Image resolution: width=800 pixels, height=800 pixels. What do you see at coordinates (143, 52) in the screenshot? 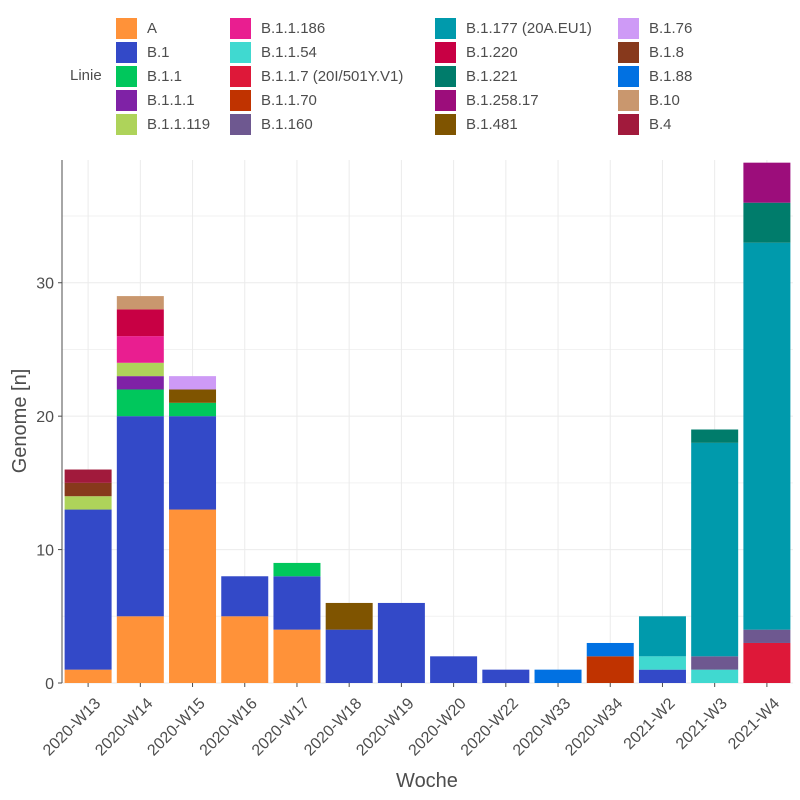
I see `legend-item: B.1` at bounding box center [143, 52].